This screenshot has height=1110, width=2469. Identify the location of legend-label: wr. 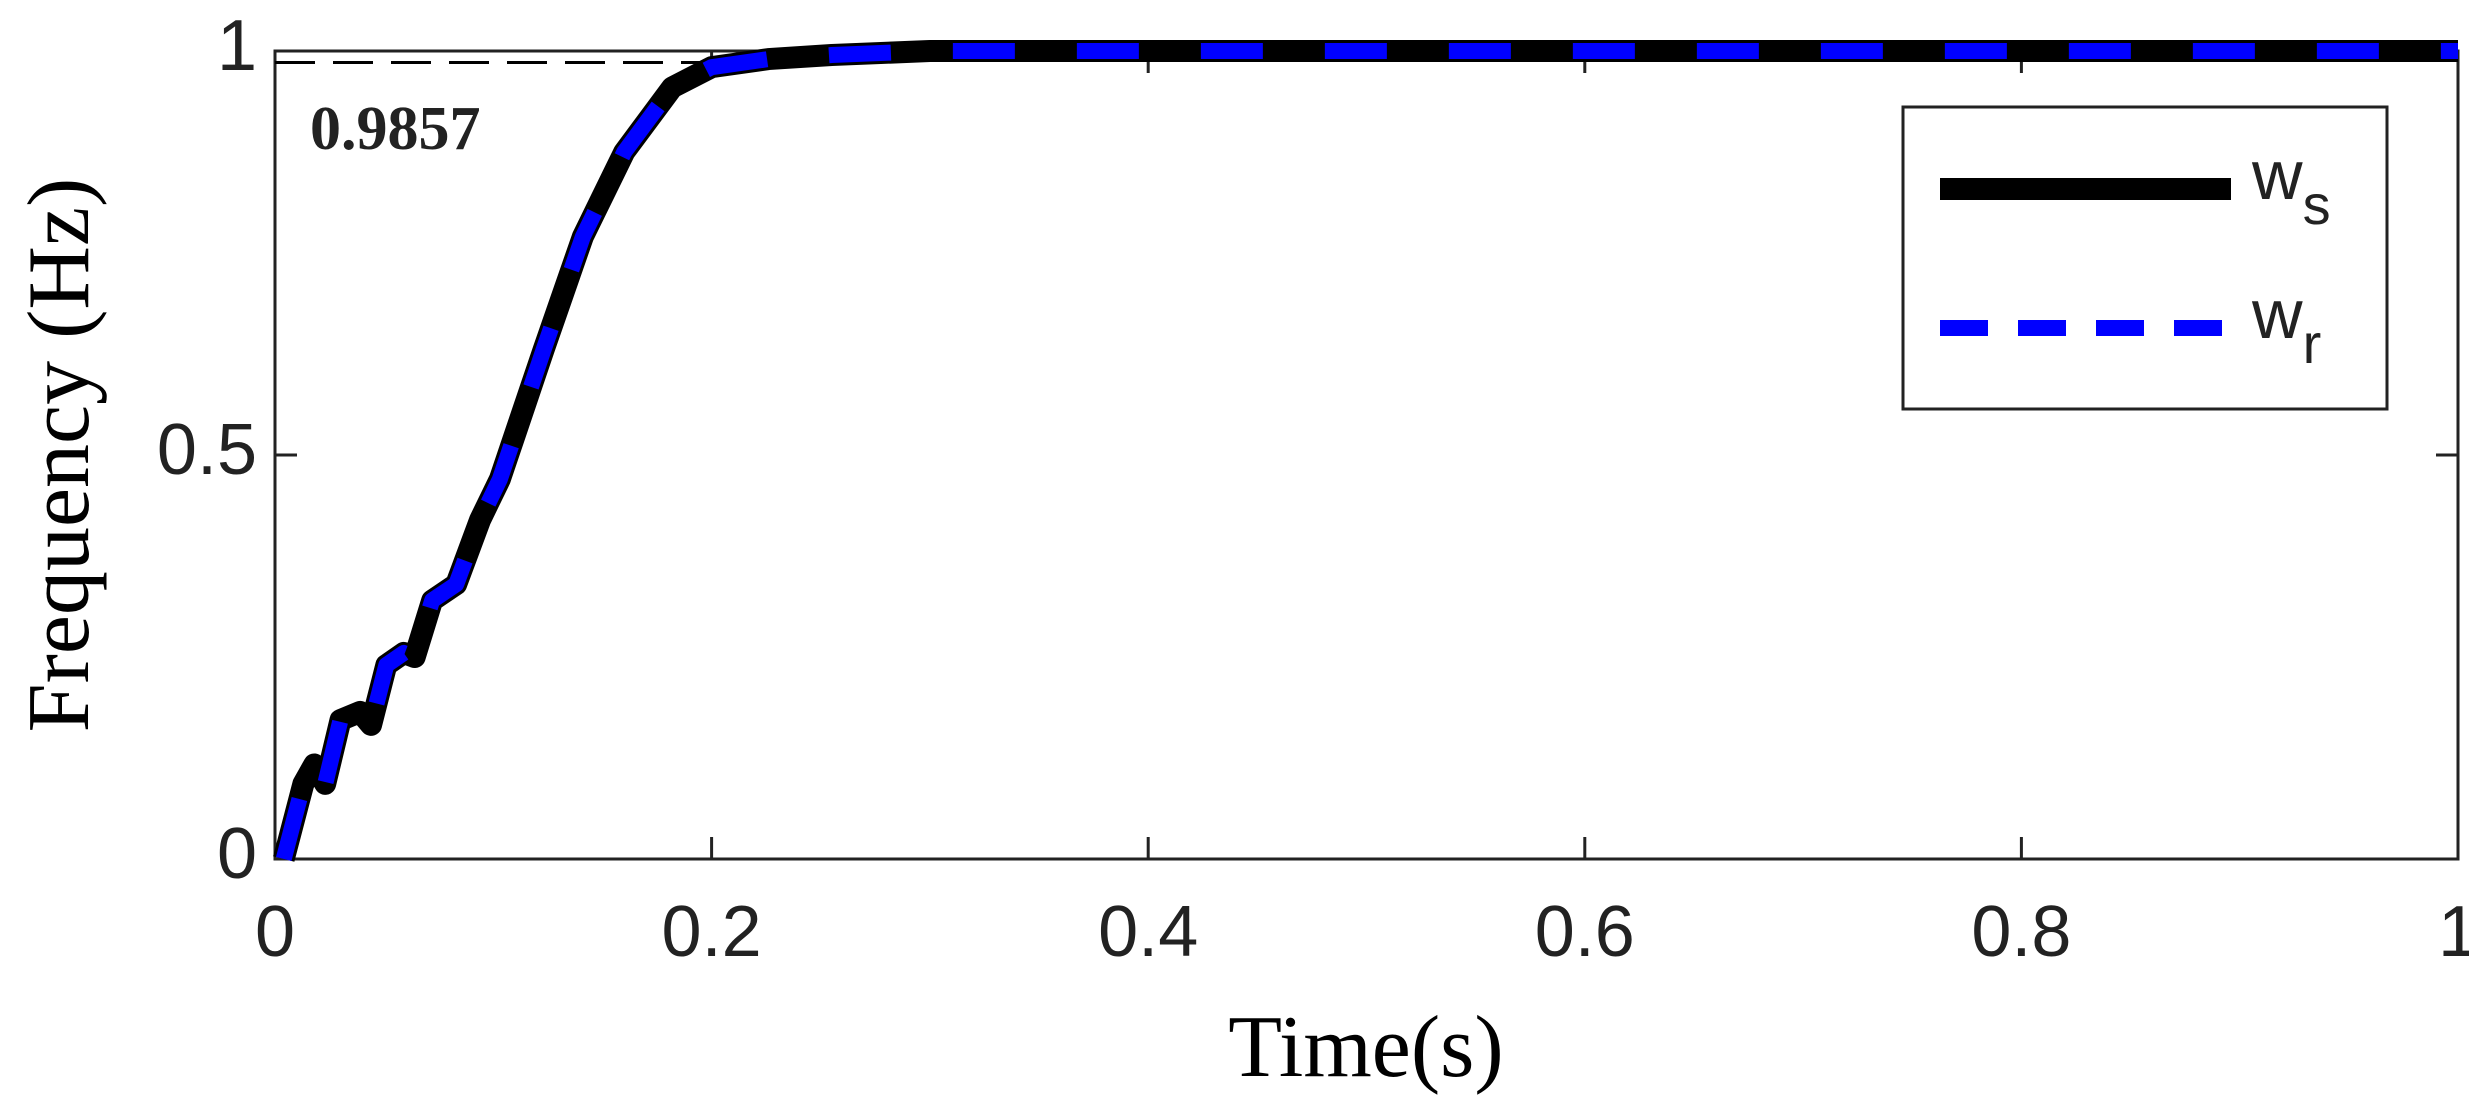
(2286, 324).